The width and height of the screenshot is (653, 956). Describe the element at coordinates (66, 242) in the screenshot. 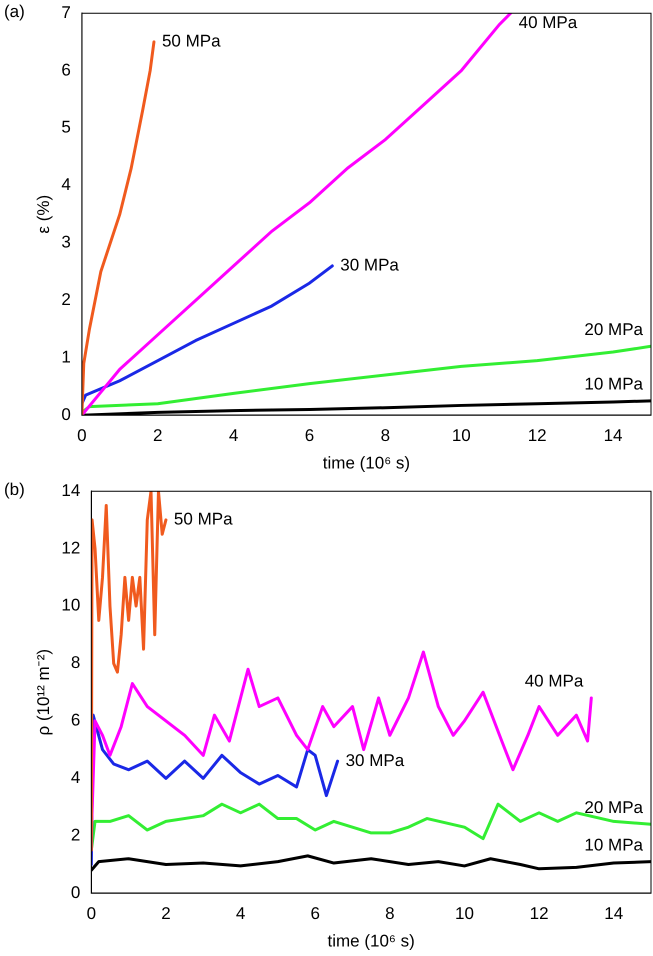

I see `y-tick-label: 3` at that location.